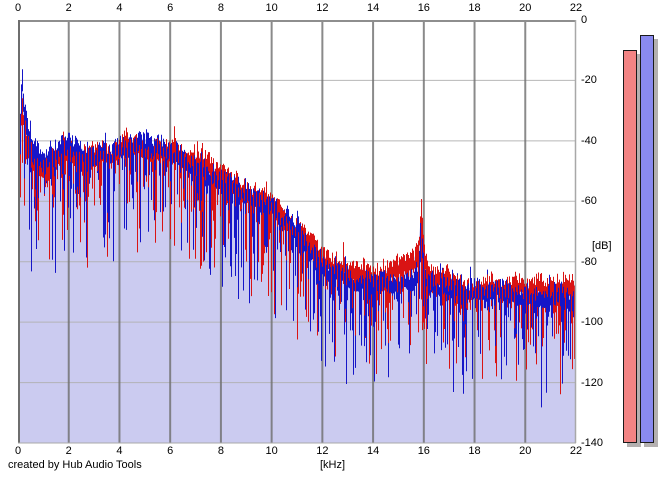  What do you see at coordinates (170, 8) in the screenshot?
I see `x-axis-tick-label-top: 6` at bounding box center [170, 8].